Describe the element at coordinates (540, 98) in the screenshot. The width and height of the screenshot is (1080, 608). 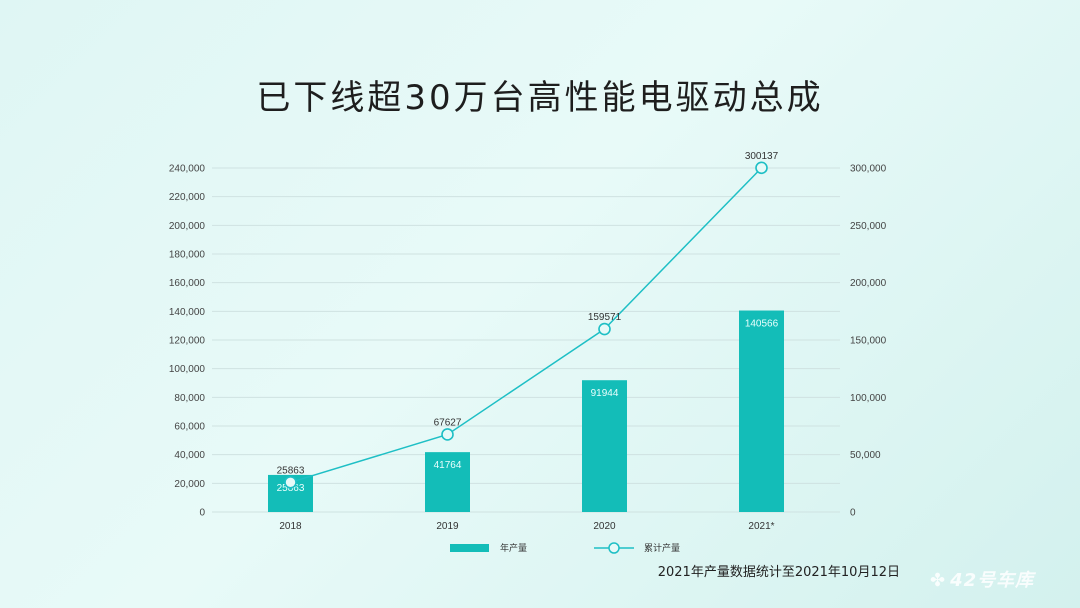
I see `chart-title: 已下线超30万台高性能电驱动总成` at that location.